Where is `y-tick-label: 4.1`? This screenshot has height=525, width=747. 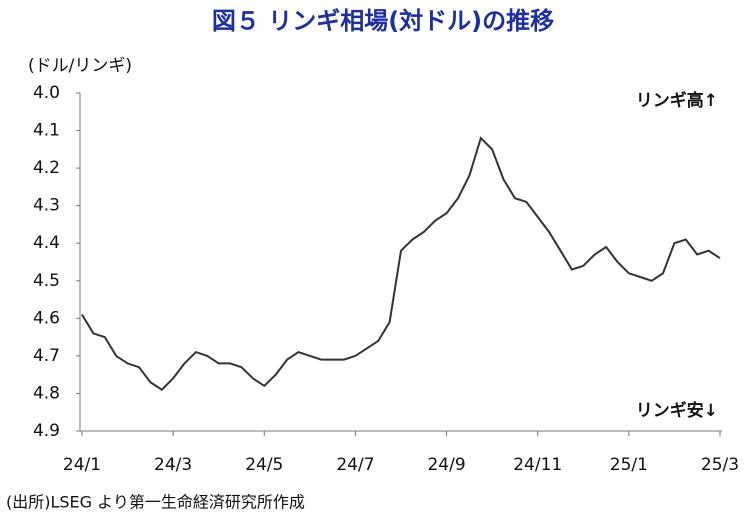 y-tick-label: 4.1 is located at coordinates (46, 131).